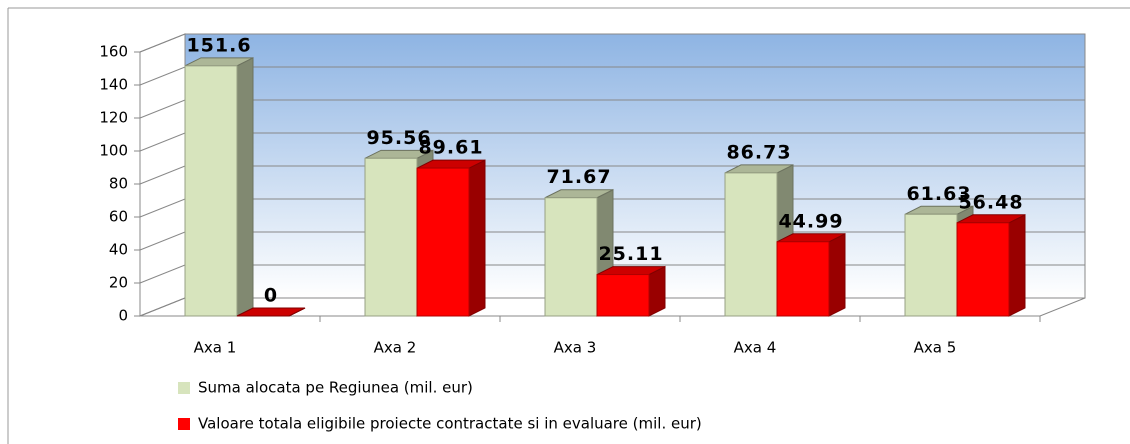 The image size is (1130, 444). I want to click on value-label: 0, so click(271, 296).